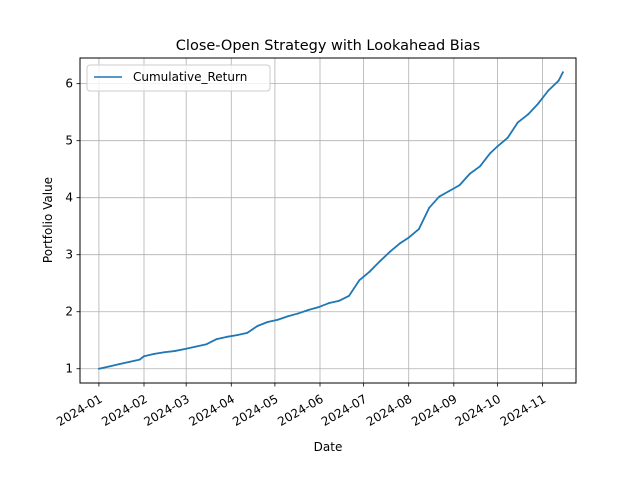 This screenshot has width=640, height=480. I want to click on y-tick-label: 3, so click(69, 255).